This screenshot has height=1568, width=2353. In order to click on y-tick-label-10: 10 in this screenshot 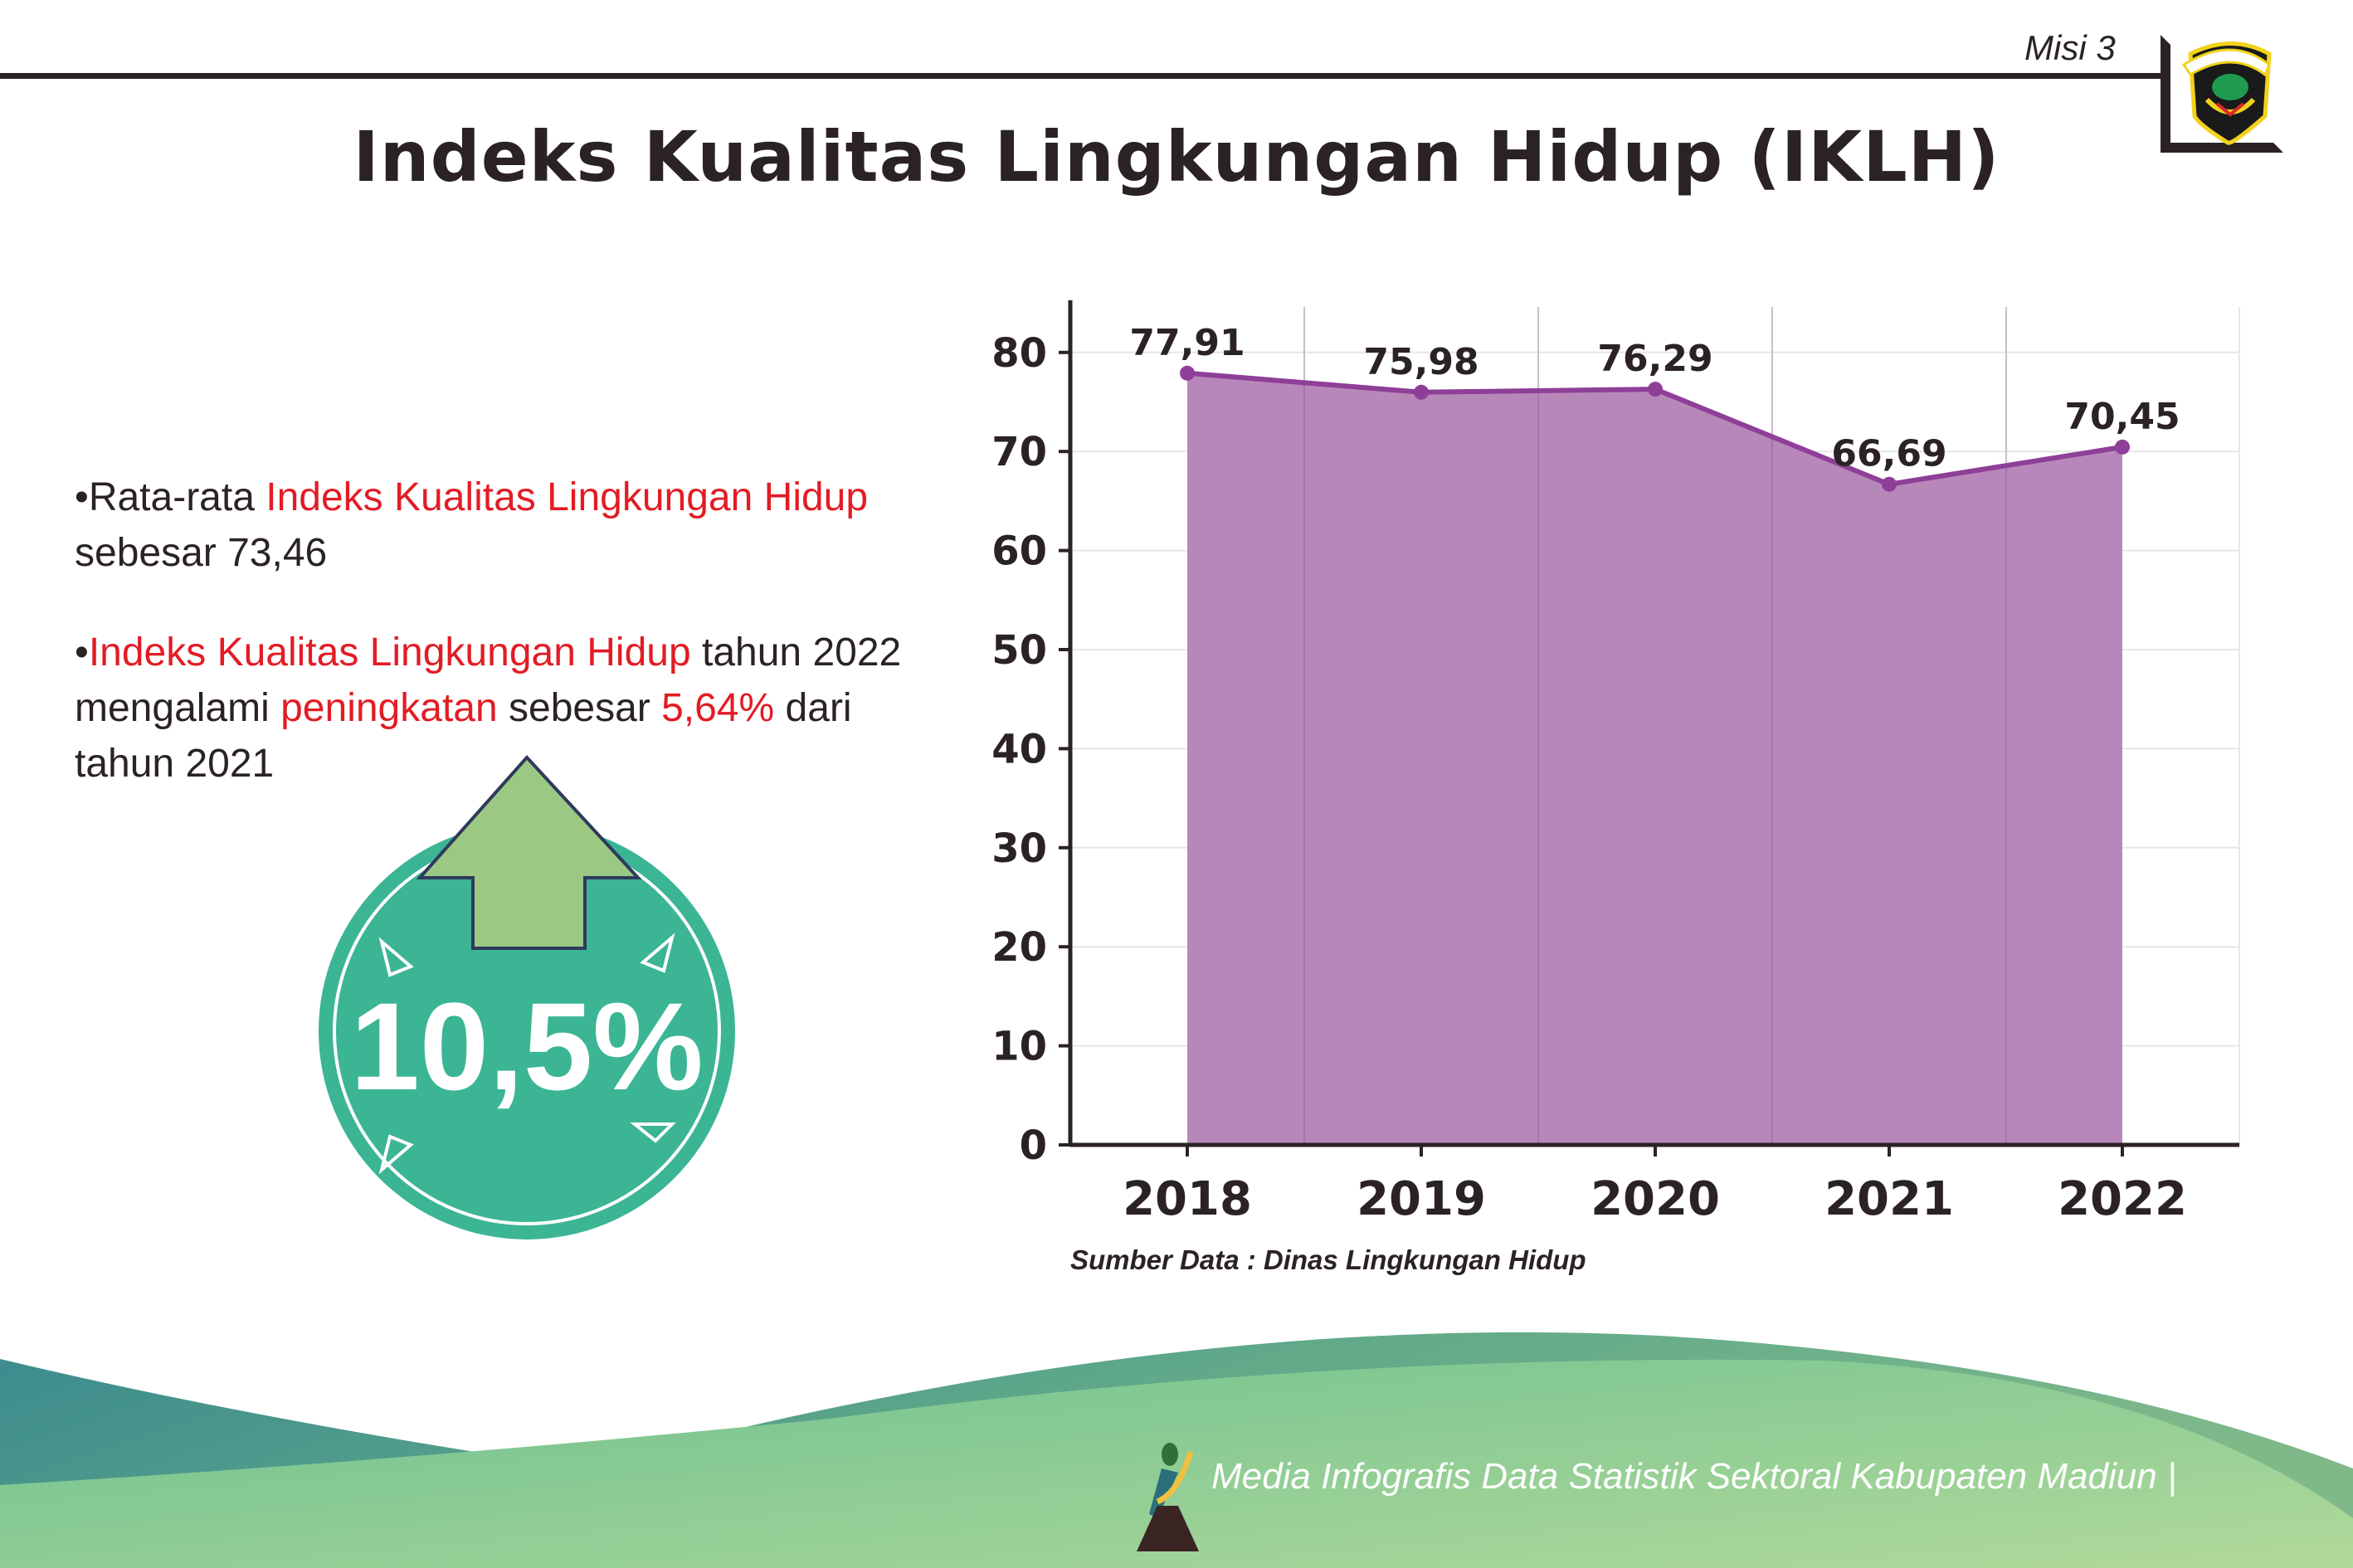, I will do `click(1019, 1047)`.